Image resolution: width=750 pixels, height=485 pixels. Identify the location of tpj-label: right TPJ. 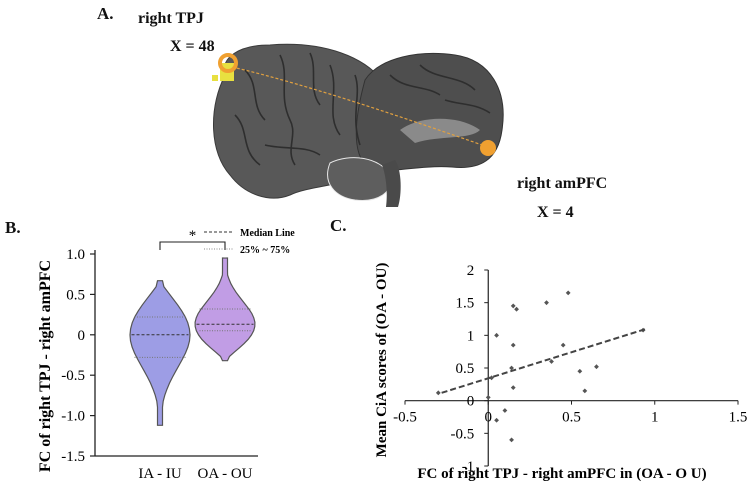
(171, 18).